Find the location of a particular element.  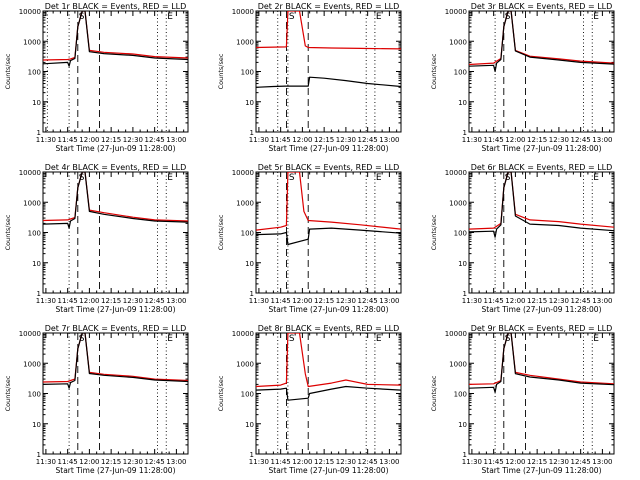

chart-title: Det 3r BLACK = Events, RED = LLD is located at coordinates (542, 6).